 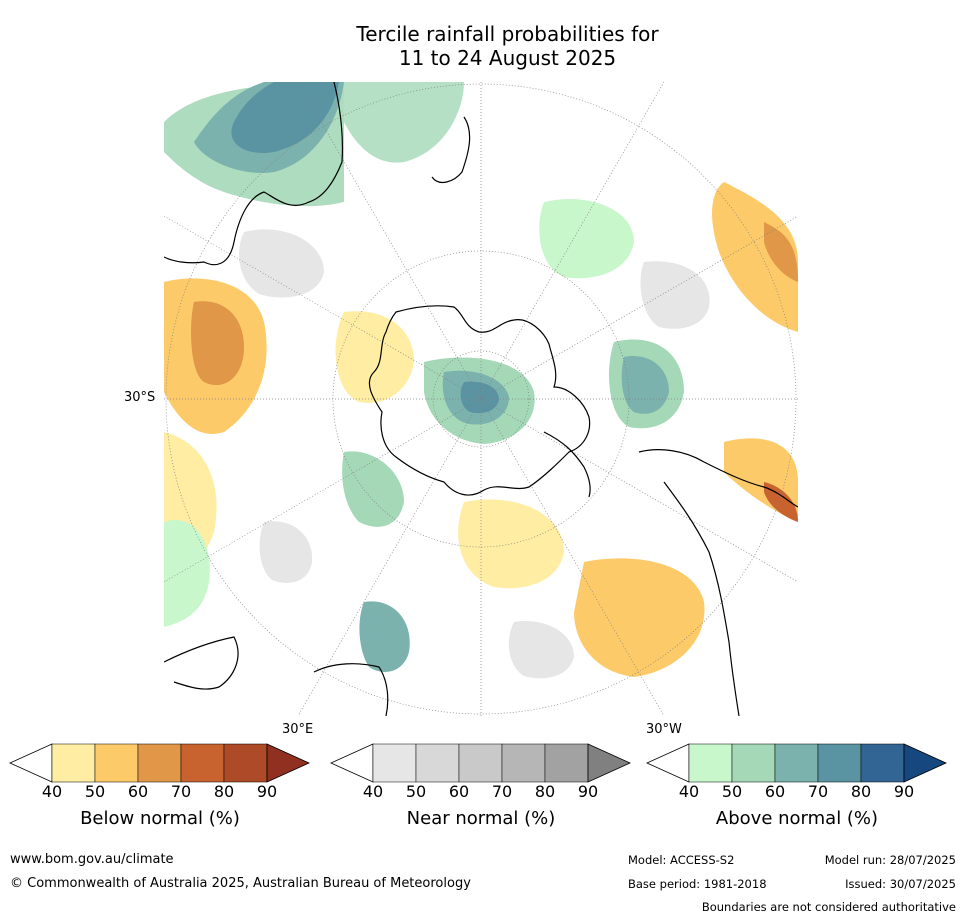 I want to click on near-normal-tick: 90, so click(x=588, y=791).